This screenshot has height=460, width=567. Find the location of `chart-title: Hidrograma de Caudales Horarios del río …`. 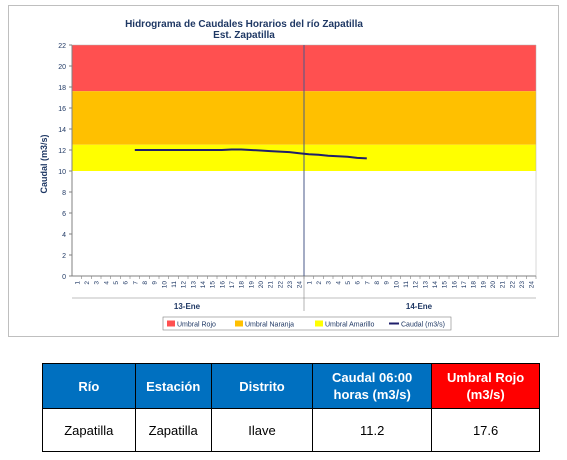

chart-title: Hidrograma de Caudales Horarios del río … is located at coordinates (244, 24).